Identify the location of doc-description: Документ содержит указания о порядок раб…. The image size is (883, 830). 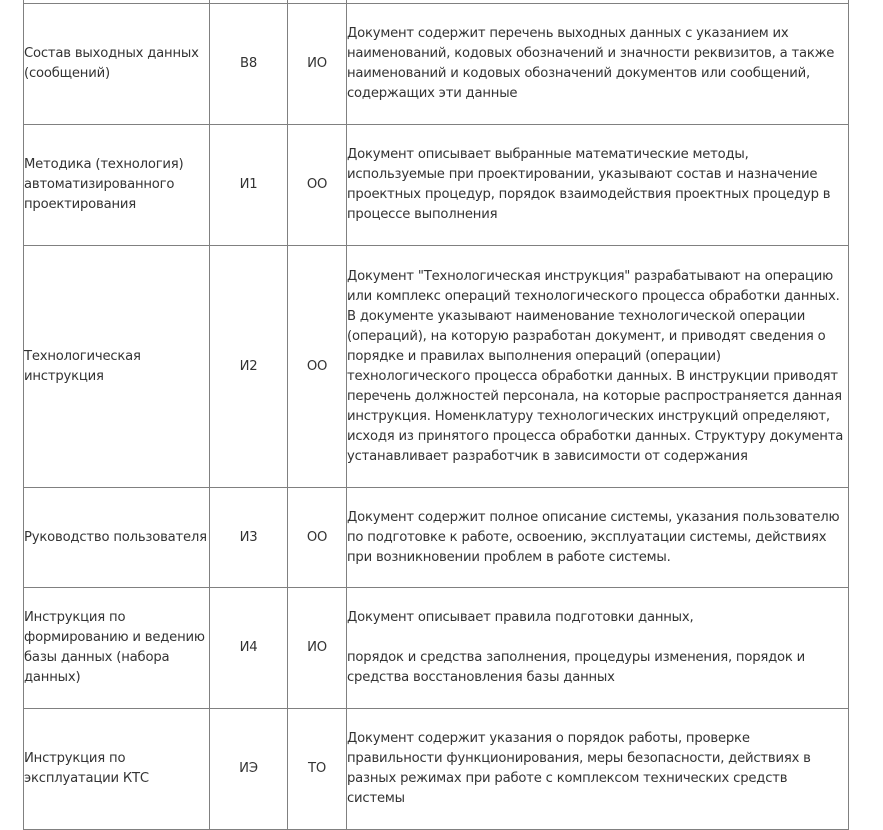
(597, 769).